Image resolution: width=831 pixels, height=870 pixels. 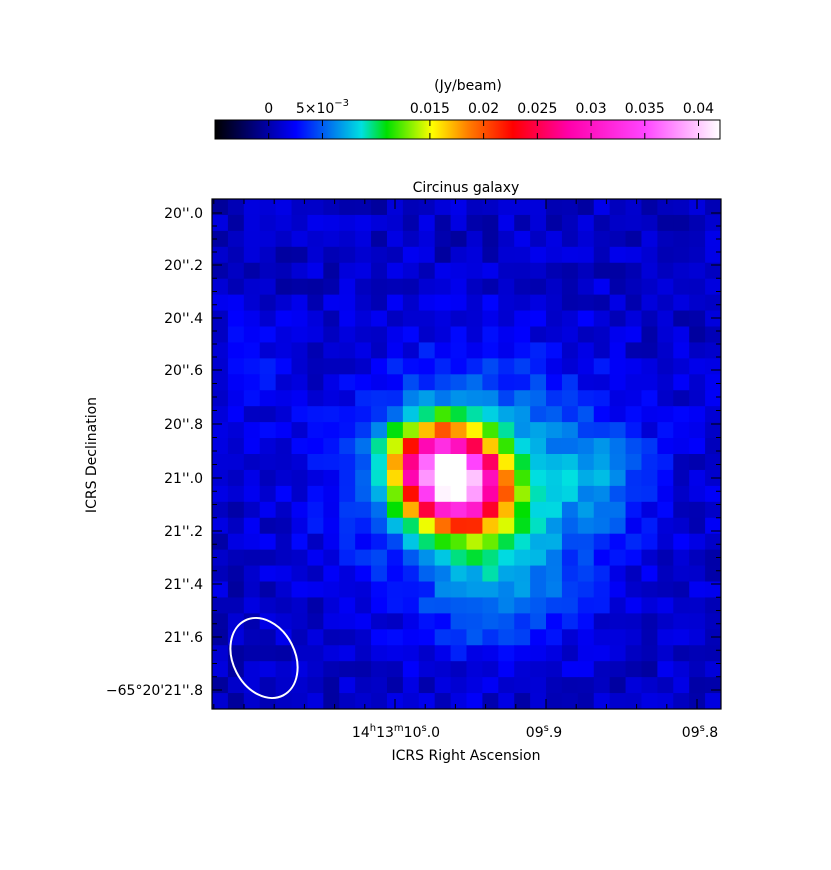 What do you see at coordinates (183, 266) in the screenshot?
I see `y-tick-label: 20''.2` at bounding box center [183, 266].